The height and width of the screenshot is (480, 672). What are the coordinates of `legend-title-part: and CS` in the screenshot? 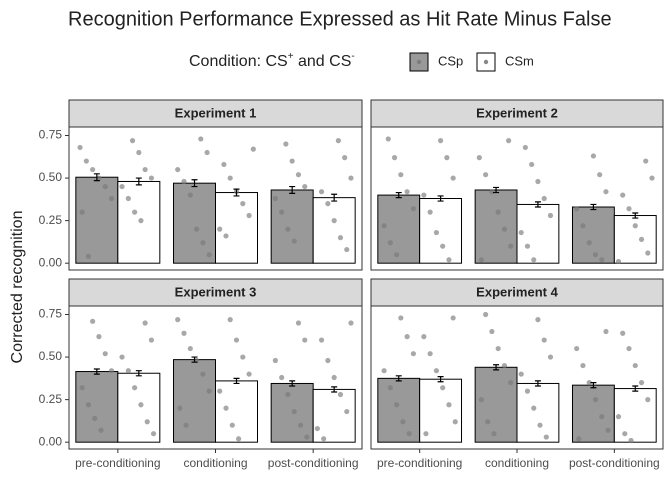 It's located at (323, 61).